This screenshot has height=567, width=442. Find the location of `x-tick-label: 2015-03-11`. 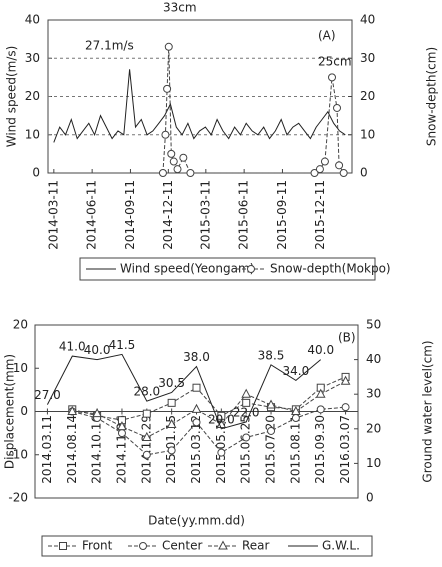

x-tick-label: 2015-03-11 is located at coordinates (205, 215).